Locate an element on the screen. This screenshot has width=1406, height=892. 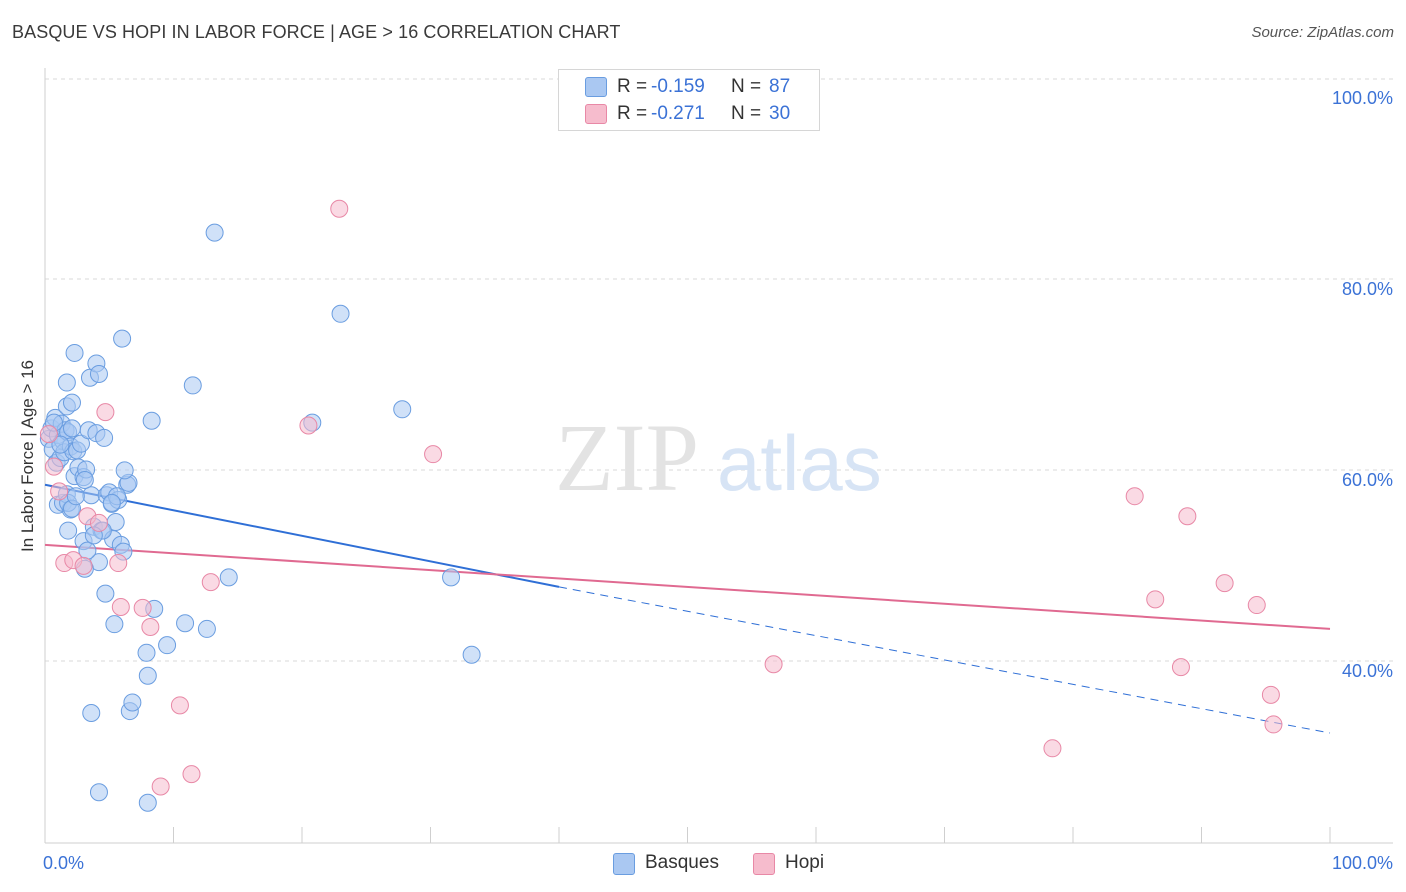
source-note: Source: ZipAtlas.com is located at coordinates (1322, 32).